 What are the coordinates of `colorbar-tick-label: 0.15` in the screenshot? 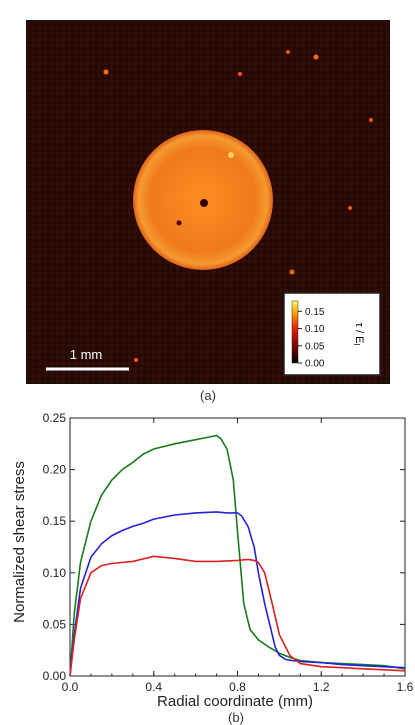 It's located at (315, 312).